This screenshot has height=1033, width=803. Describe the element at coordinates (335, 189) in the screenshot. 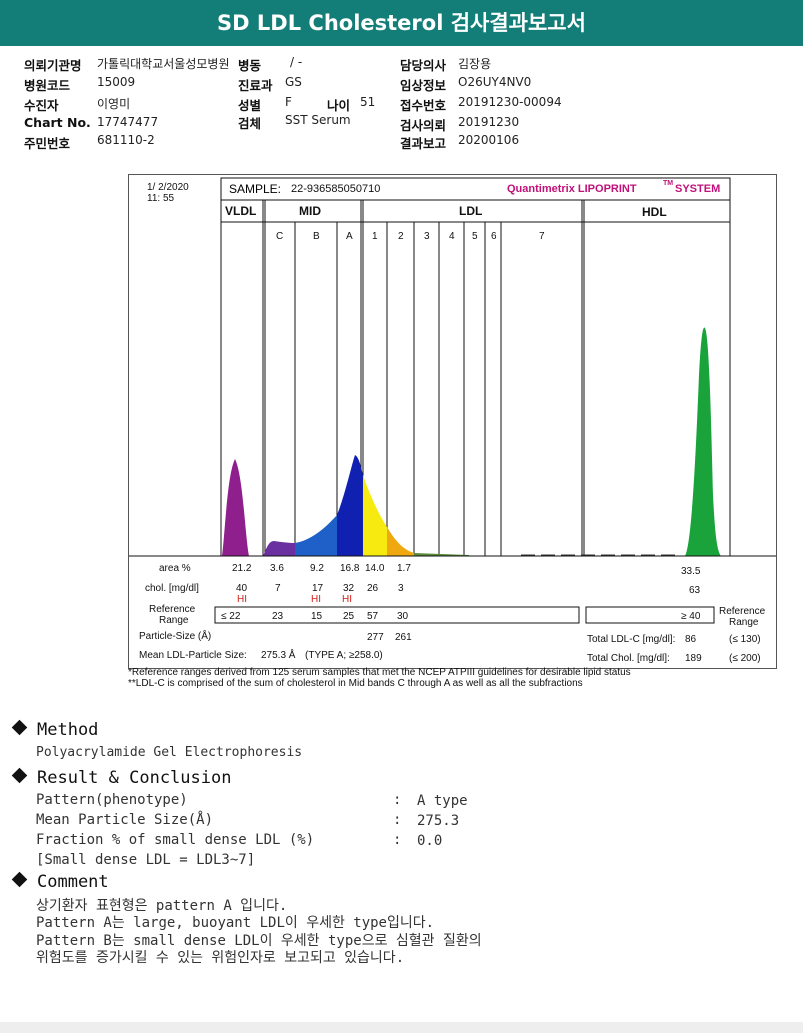

I see `sample-id: 22-936585050710` at that location.